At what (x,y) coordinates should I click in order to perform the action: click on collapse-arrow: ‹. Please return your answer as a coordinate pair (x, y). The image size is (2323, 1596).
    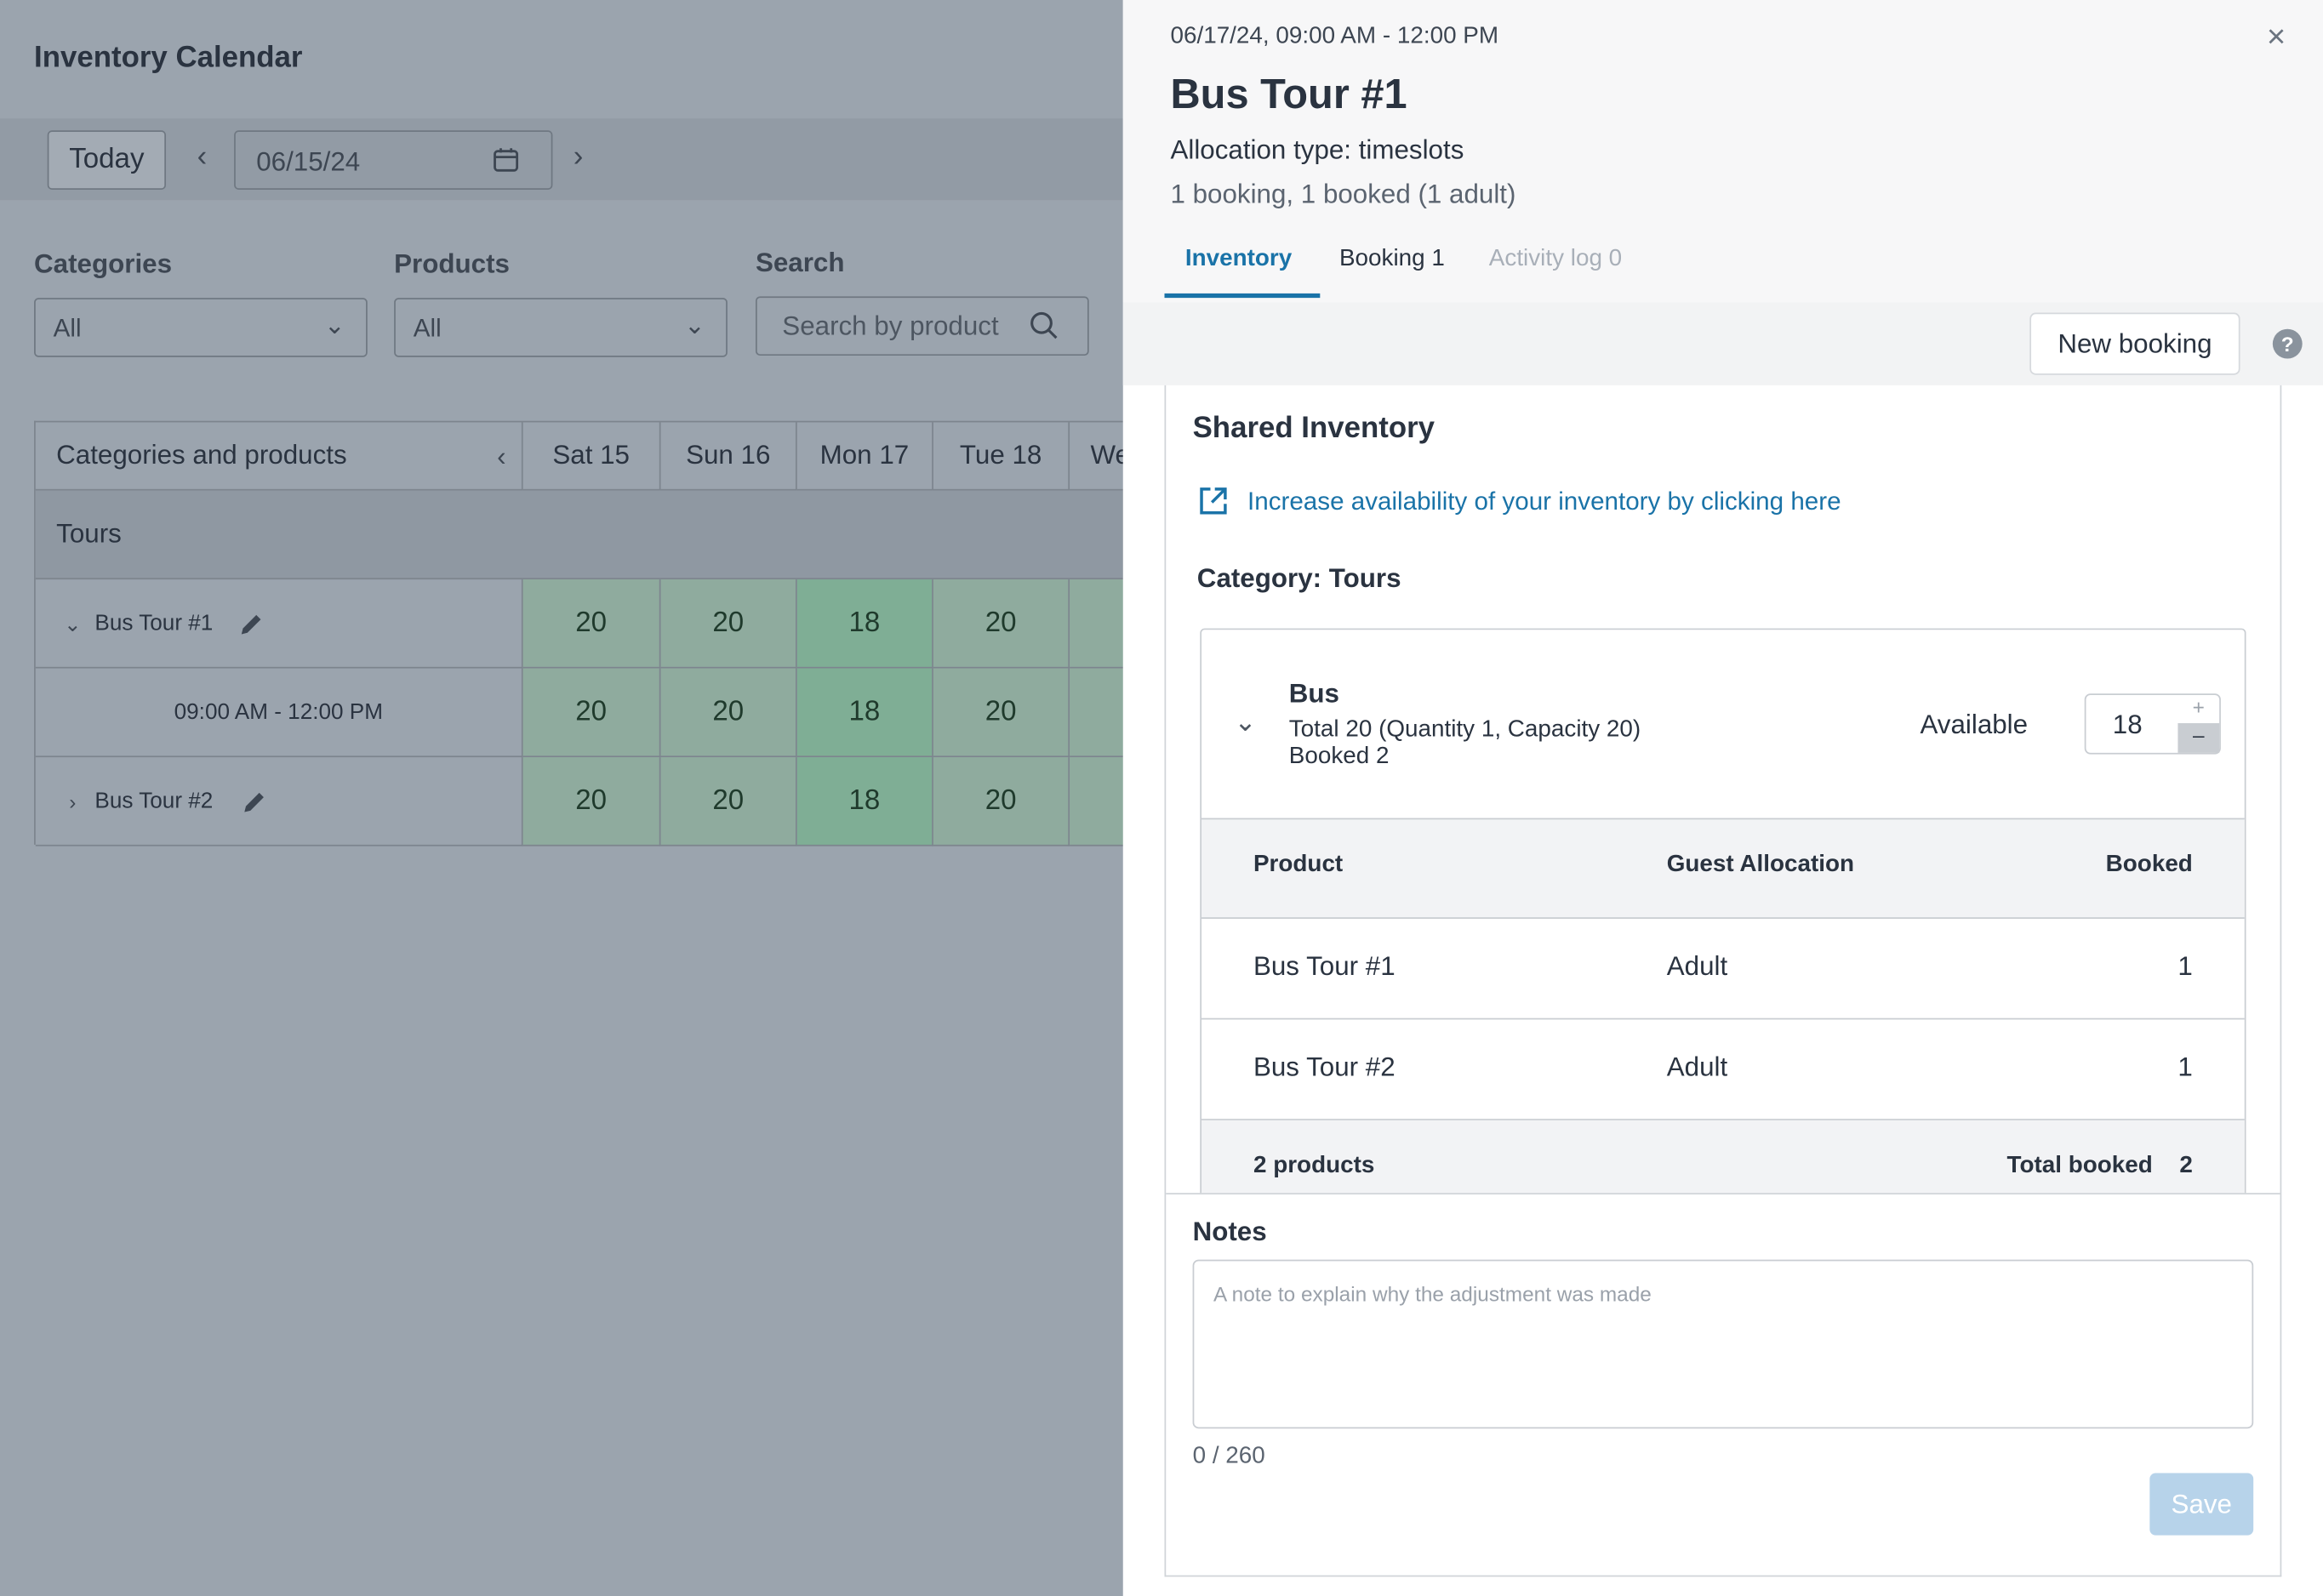
    Looking at the image, I should click on (501, 456).